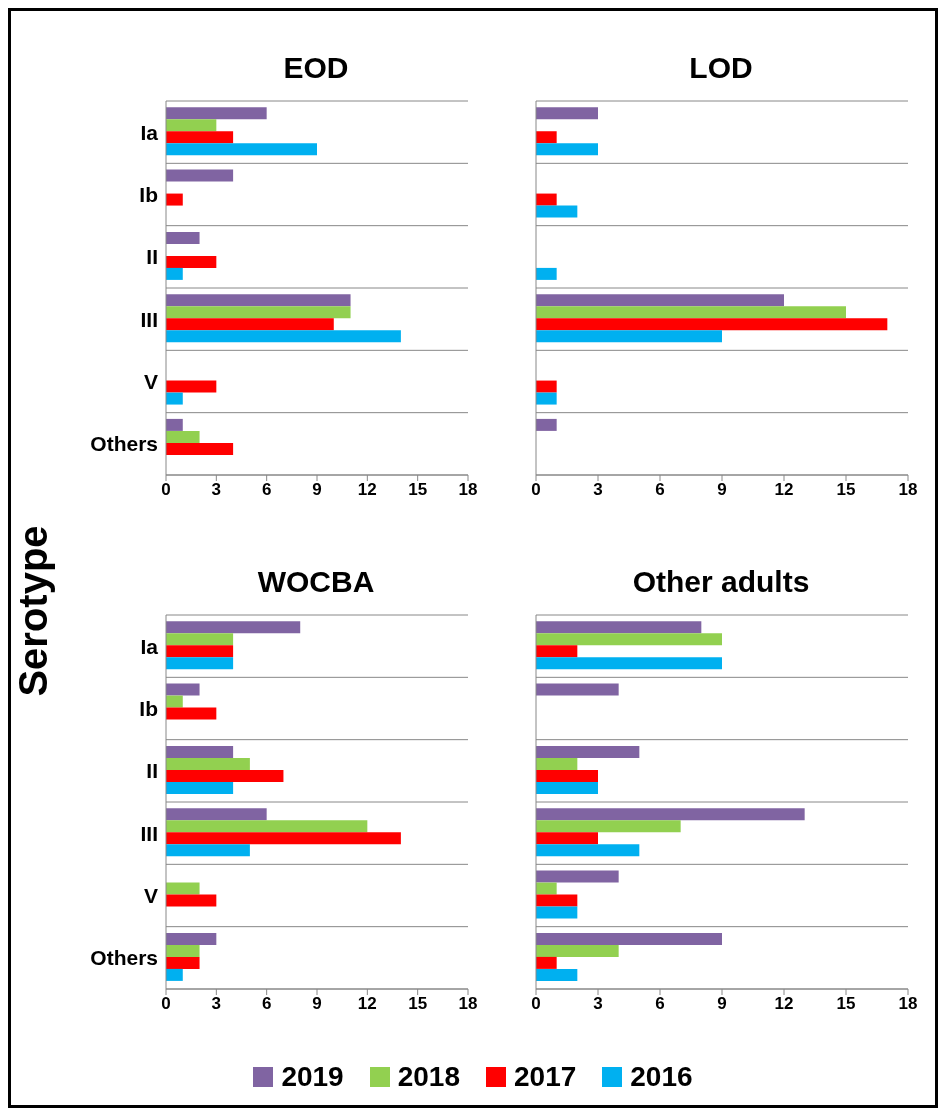 The image size is (951, 1120). Describe the element at coordinates (312, 1077) in the screenshot. I see `legend-label: 2019` at that location.